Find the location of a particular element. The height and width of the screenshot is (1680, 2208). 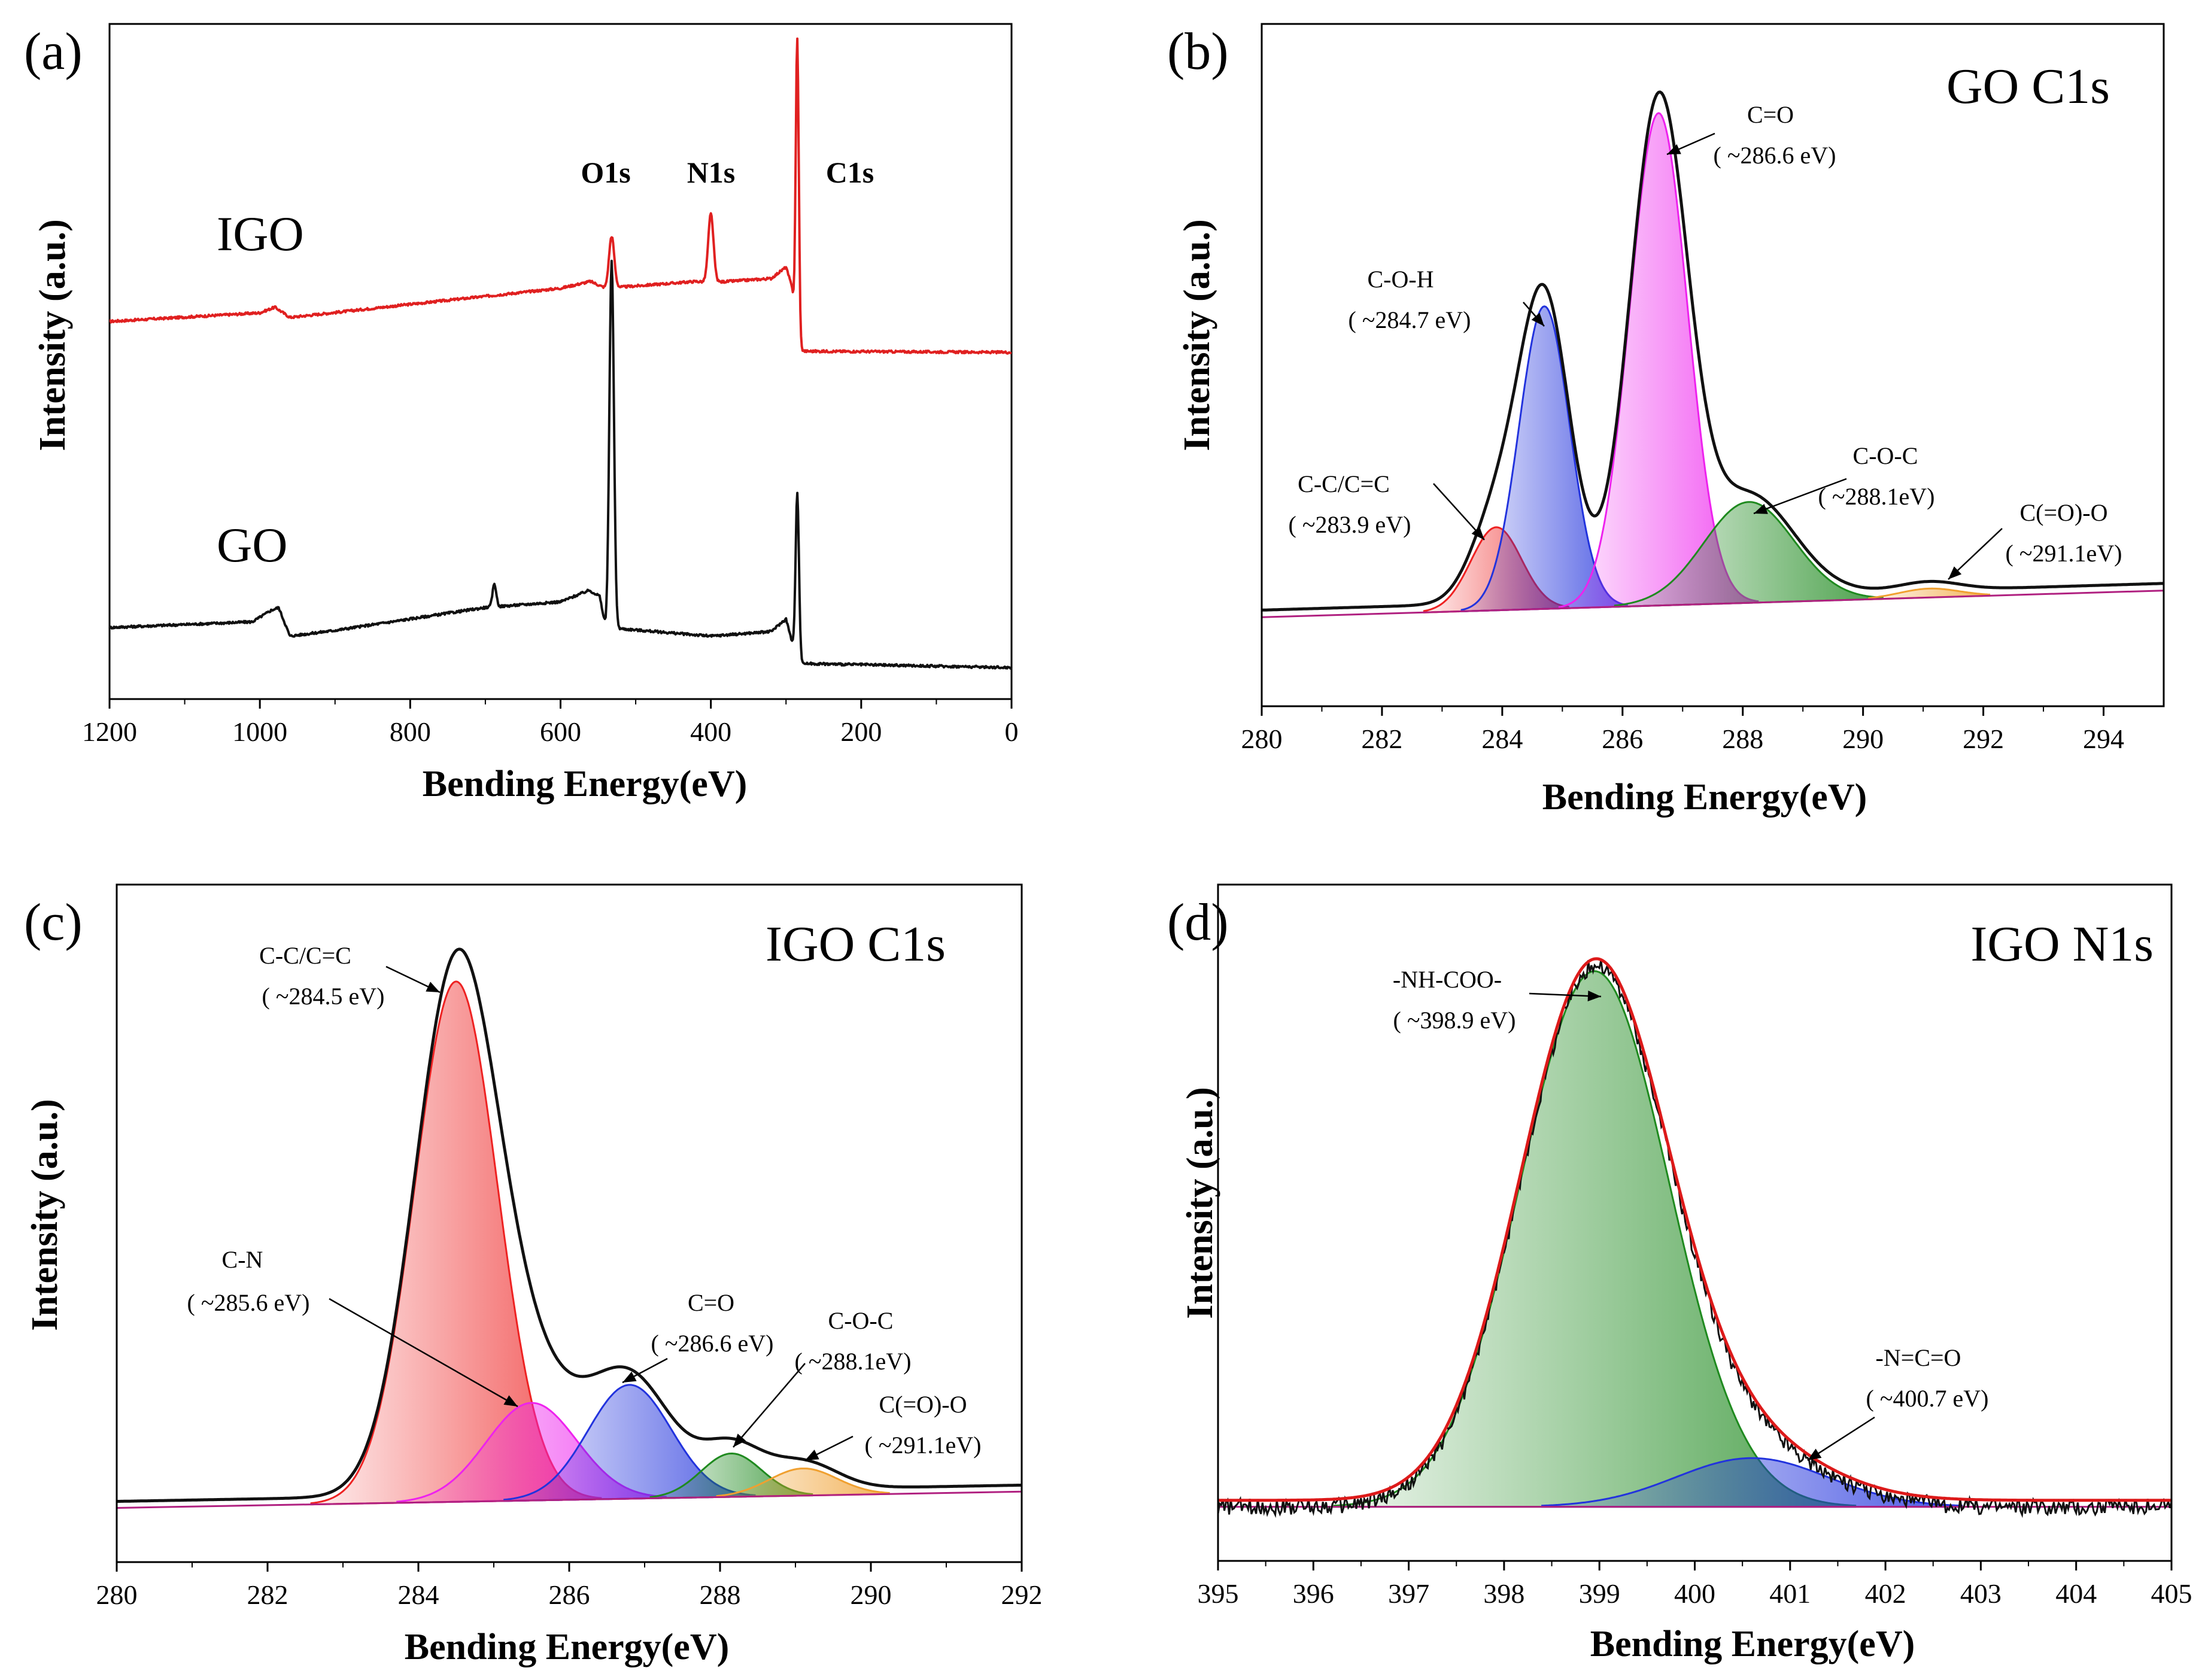

x-tick-label-d-0: 395 is located at coordinates (1219, 1593).